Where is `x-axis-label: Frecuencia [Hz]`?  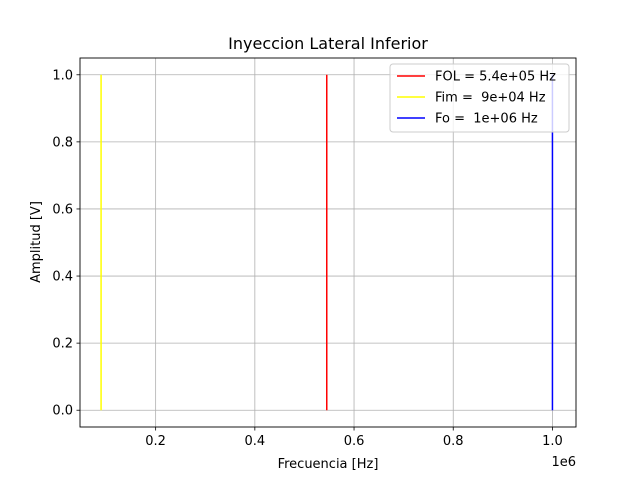
x-axis-label: Frecuencia [Hz] is located at coordinates (328, 464).